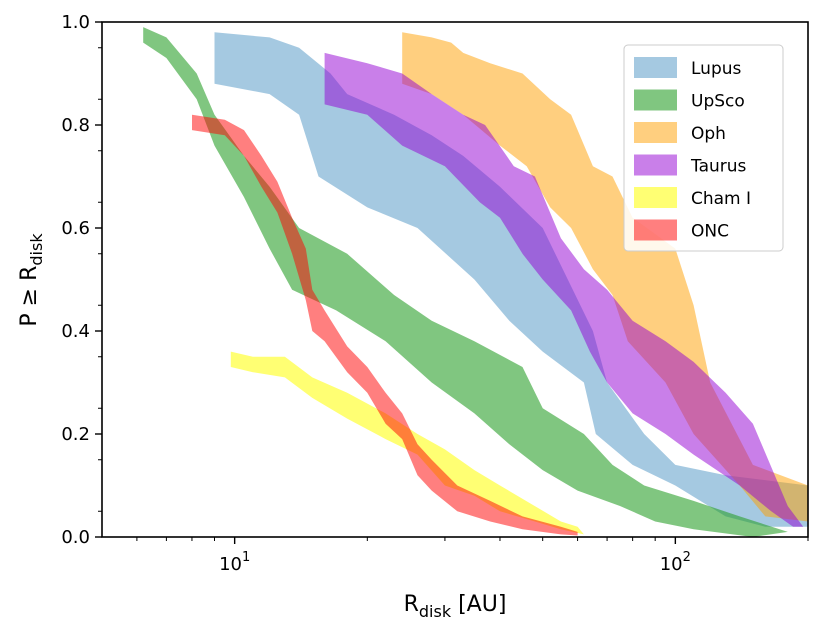 The width and height of the screenshot is (831, 627). Describe the element at coordinates (234, 562) in the screenshot. I see `x-tick-label: 10¹` at that location.